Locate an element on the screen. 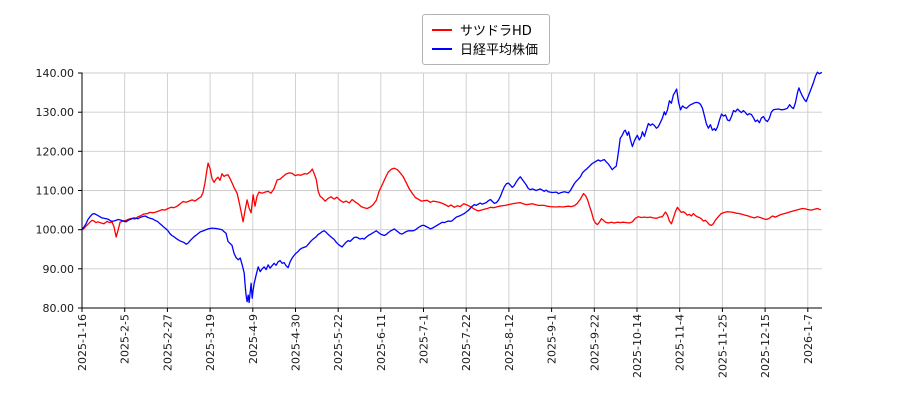 The height and width of the screenshot is (400, 900). legend-label-satsudora: サツドラHD is located at coordinates (496, 31).